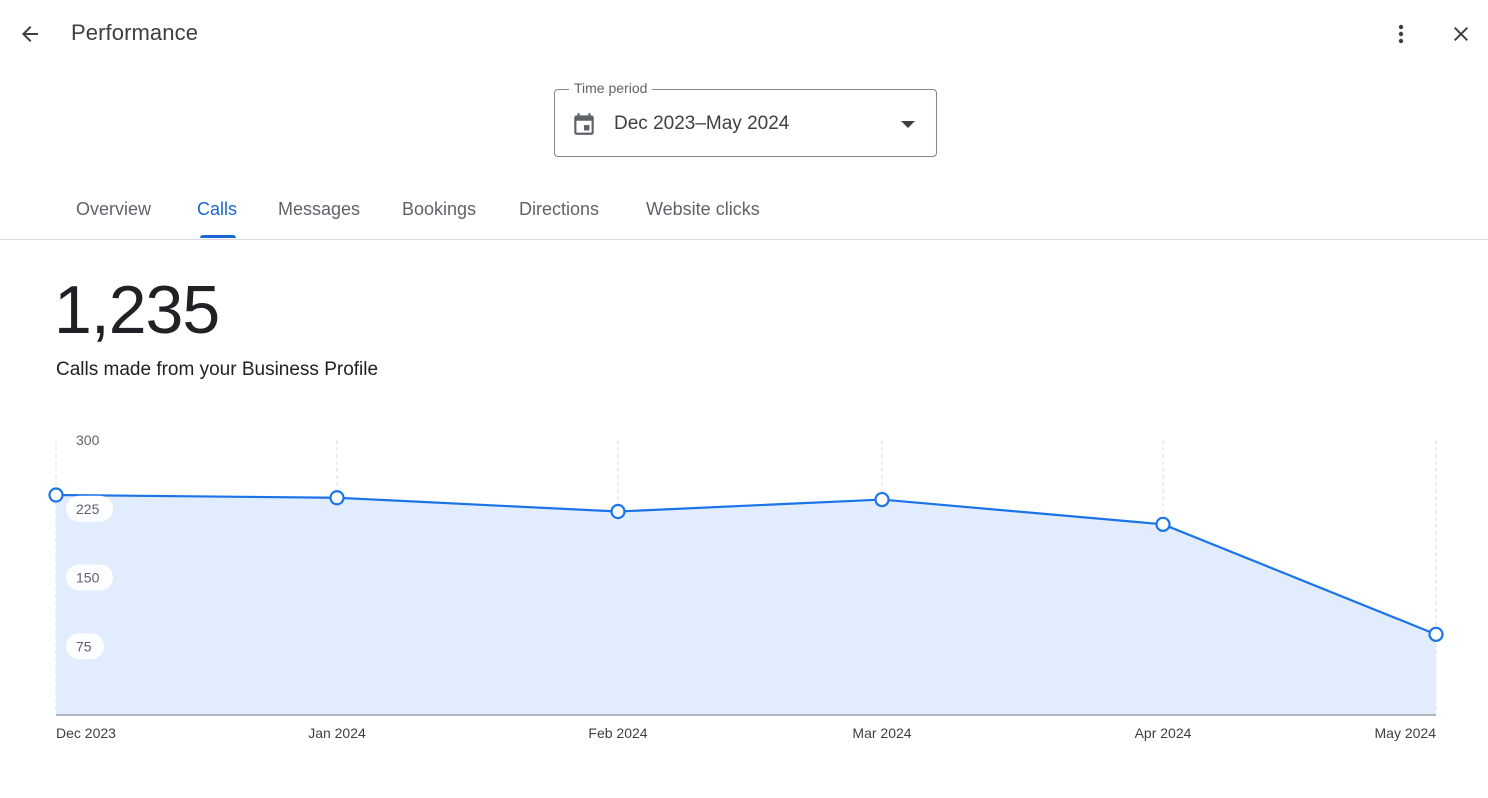  Describe the element at coordinates (114, 209) in the screenshot. I see `tab-overview: Overview` at that location.